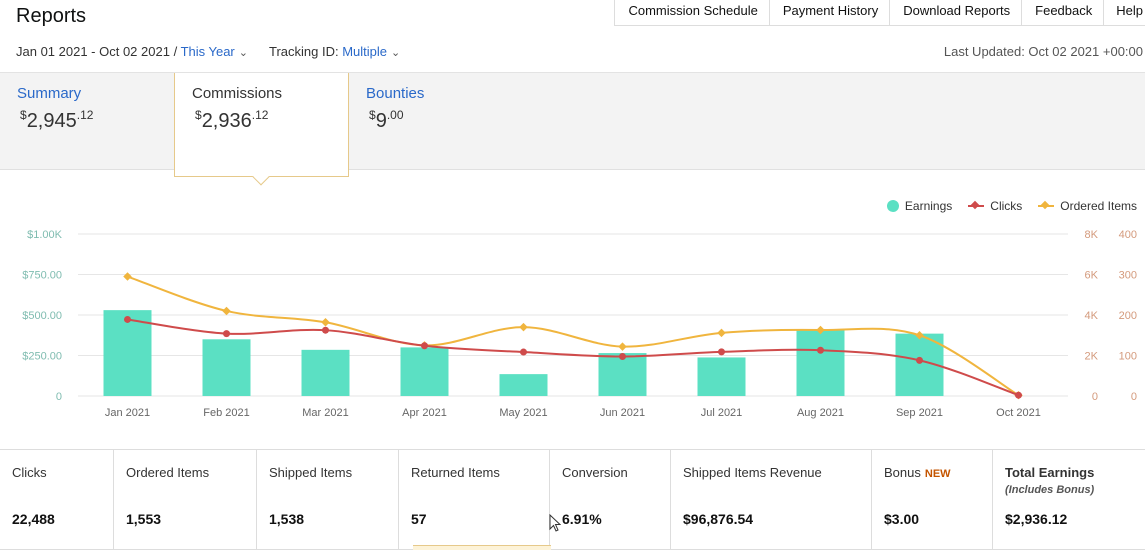 The width and height of the screenshot is (1145, 550). Describe the element at coordinates (365, 51) in the screenshot. I see `tracking-id-dropdown: Multiple` at that location.